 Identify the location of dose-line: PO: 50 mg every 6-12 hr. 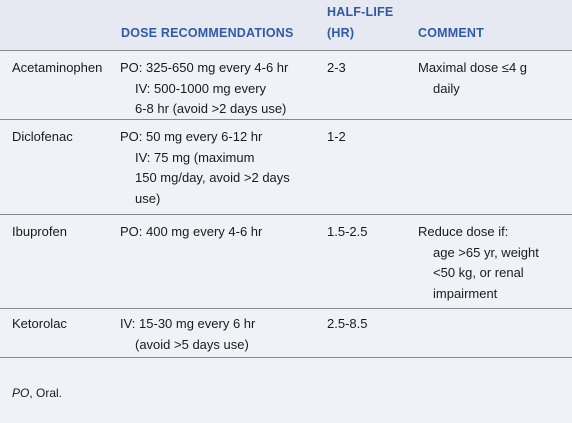
(191, 136).